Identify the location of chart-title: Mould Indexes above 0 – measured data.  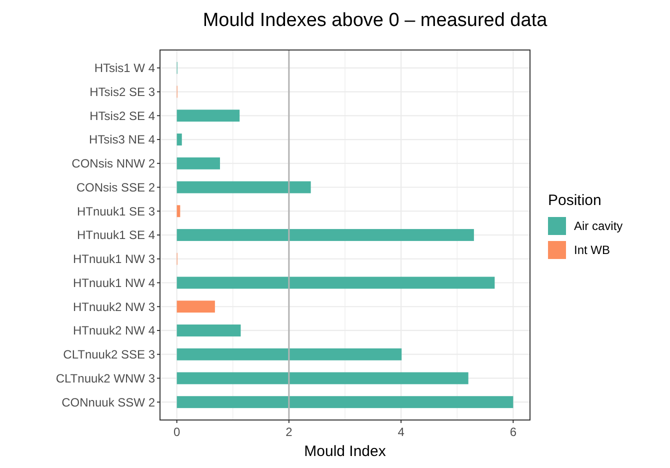
(375, 20).